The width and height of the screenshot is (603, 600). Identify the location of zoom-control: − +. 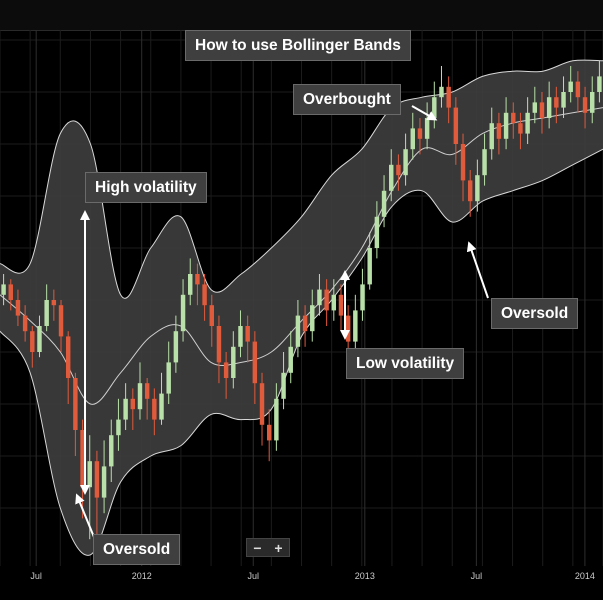
(268, 547).